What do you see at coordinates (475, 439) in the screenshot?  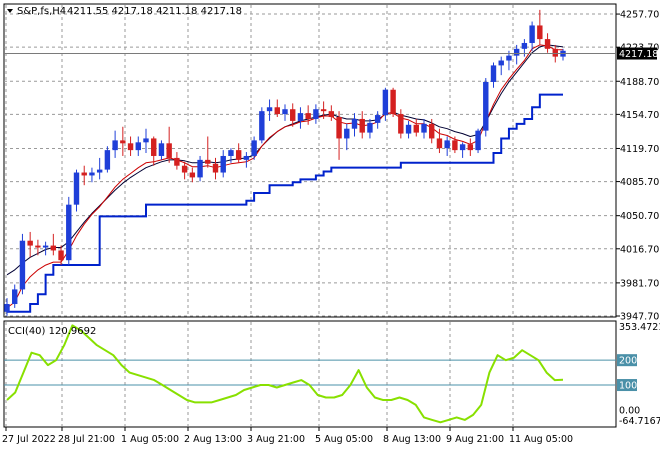 I see `time-label: 9 Aug 21:00` at bounding box center [475, 439].